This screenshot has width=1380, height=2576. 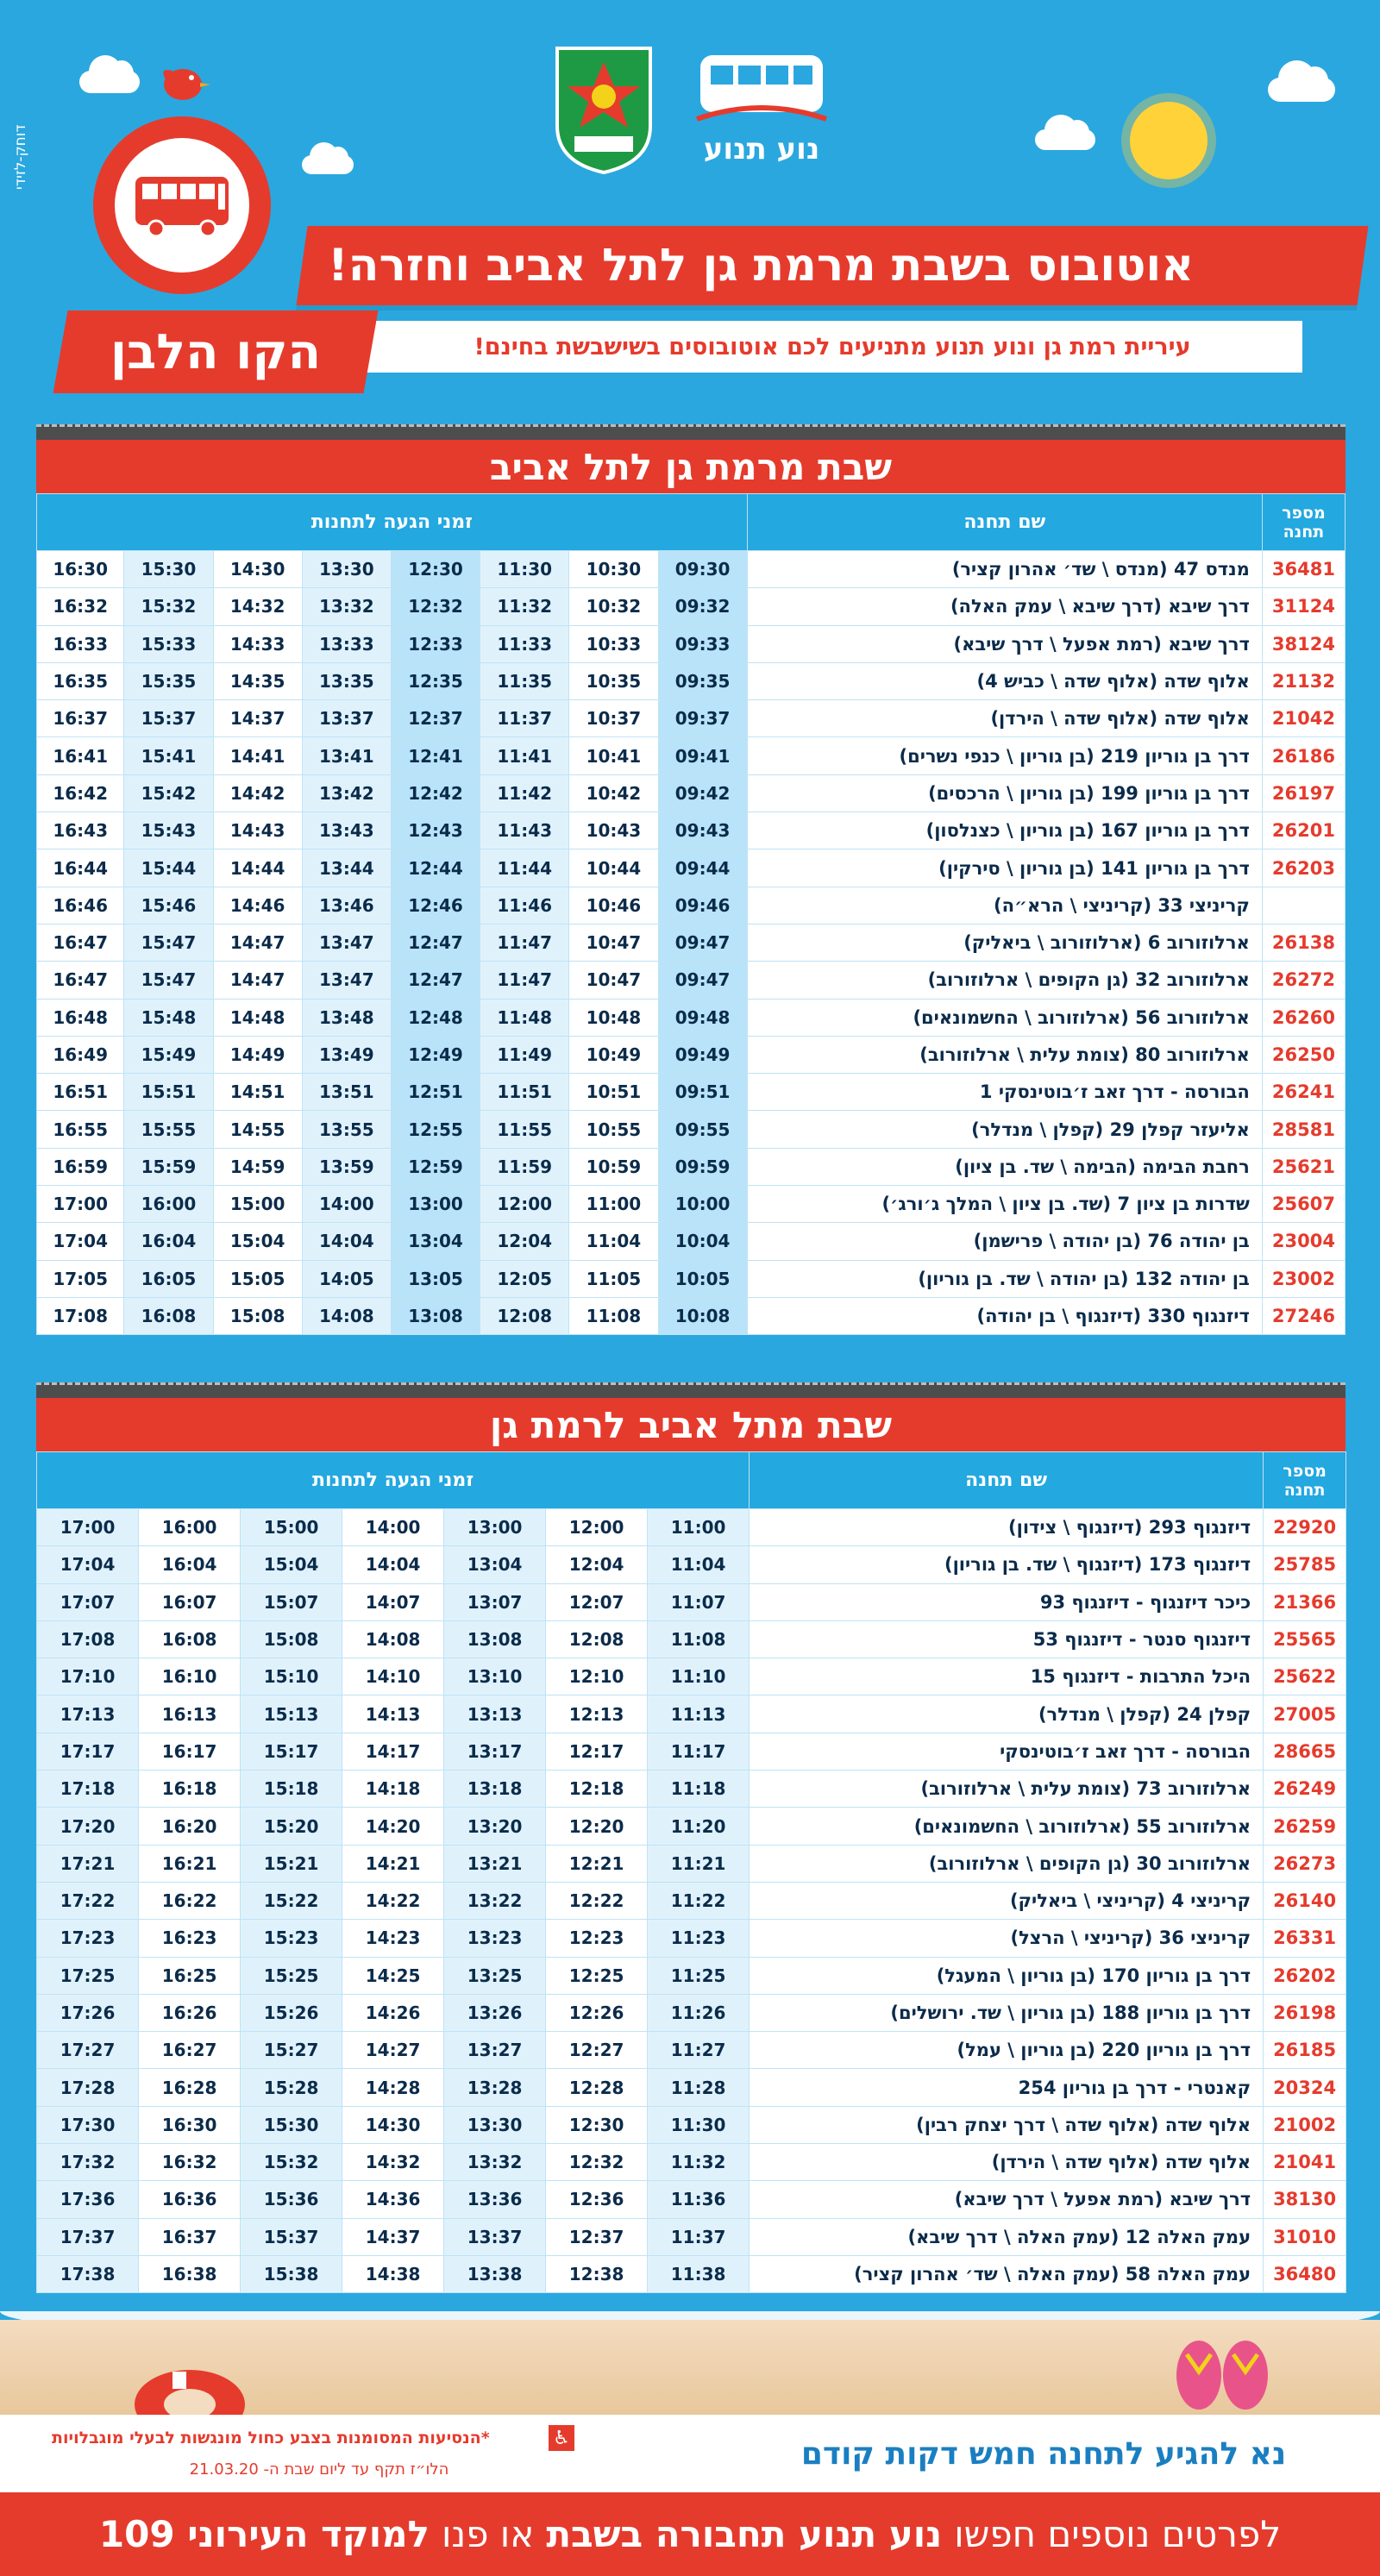 What do you see at coordinates (495, 1714) in the screenshot?
I see `arrival-time: 13:13` at bounding box center [495, 1714].